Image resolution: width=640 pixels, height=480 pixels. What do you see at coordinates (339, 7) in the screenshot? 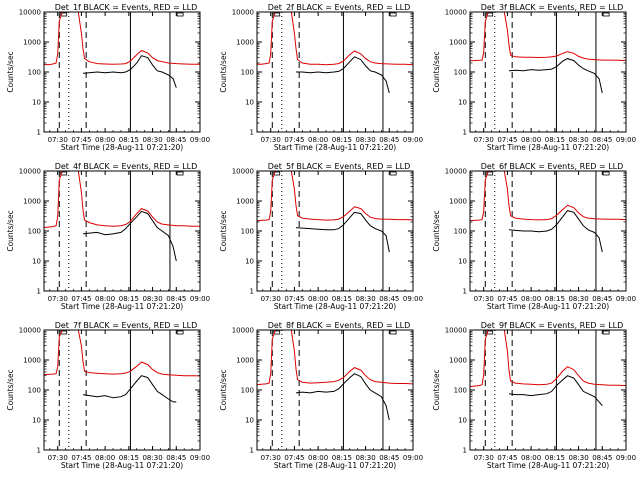
I see `chart-title: Det_2f BLACK = Events, RED = LLD` at bounding box center [339, 7].